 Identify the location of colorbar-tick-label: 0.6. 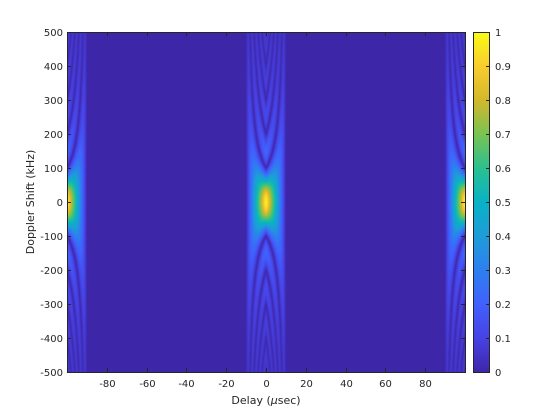
(503, 169).